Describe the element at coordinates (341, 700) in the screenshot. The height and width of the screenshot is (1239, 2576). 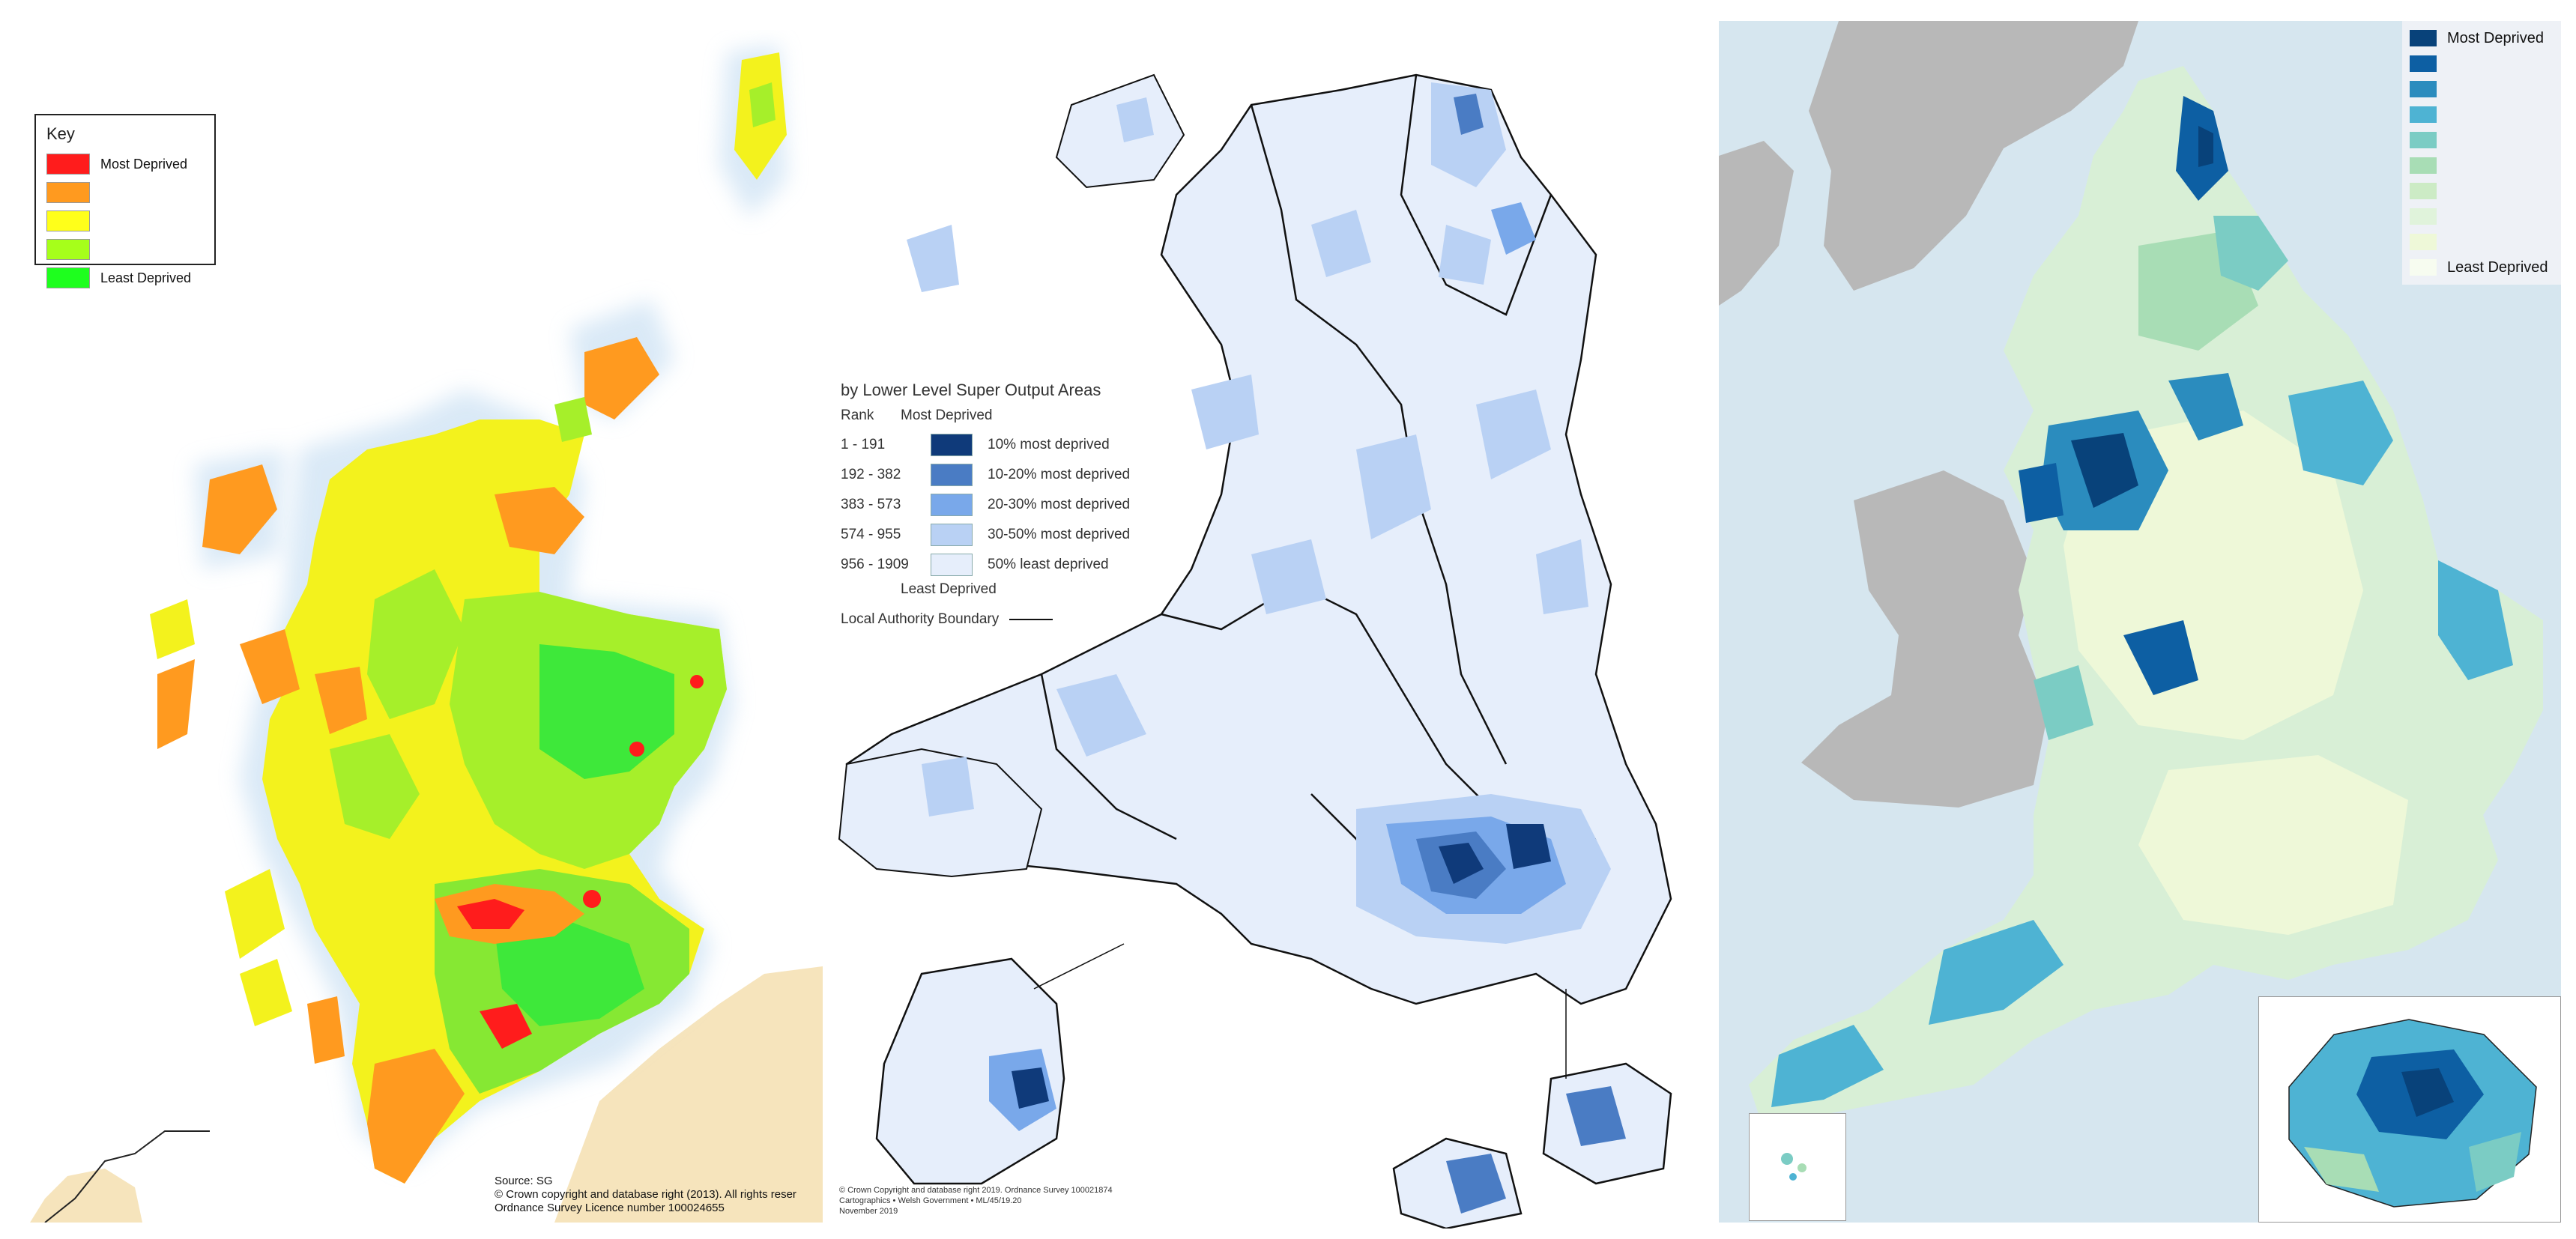
I see `west-orange` at that location.